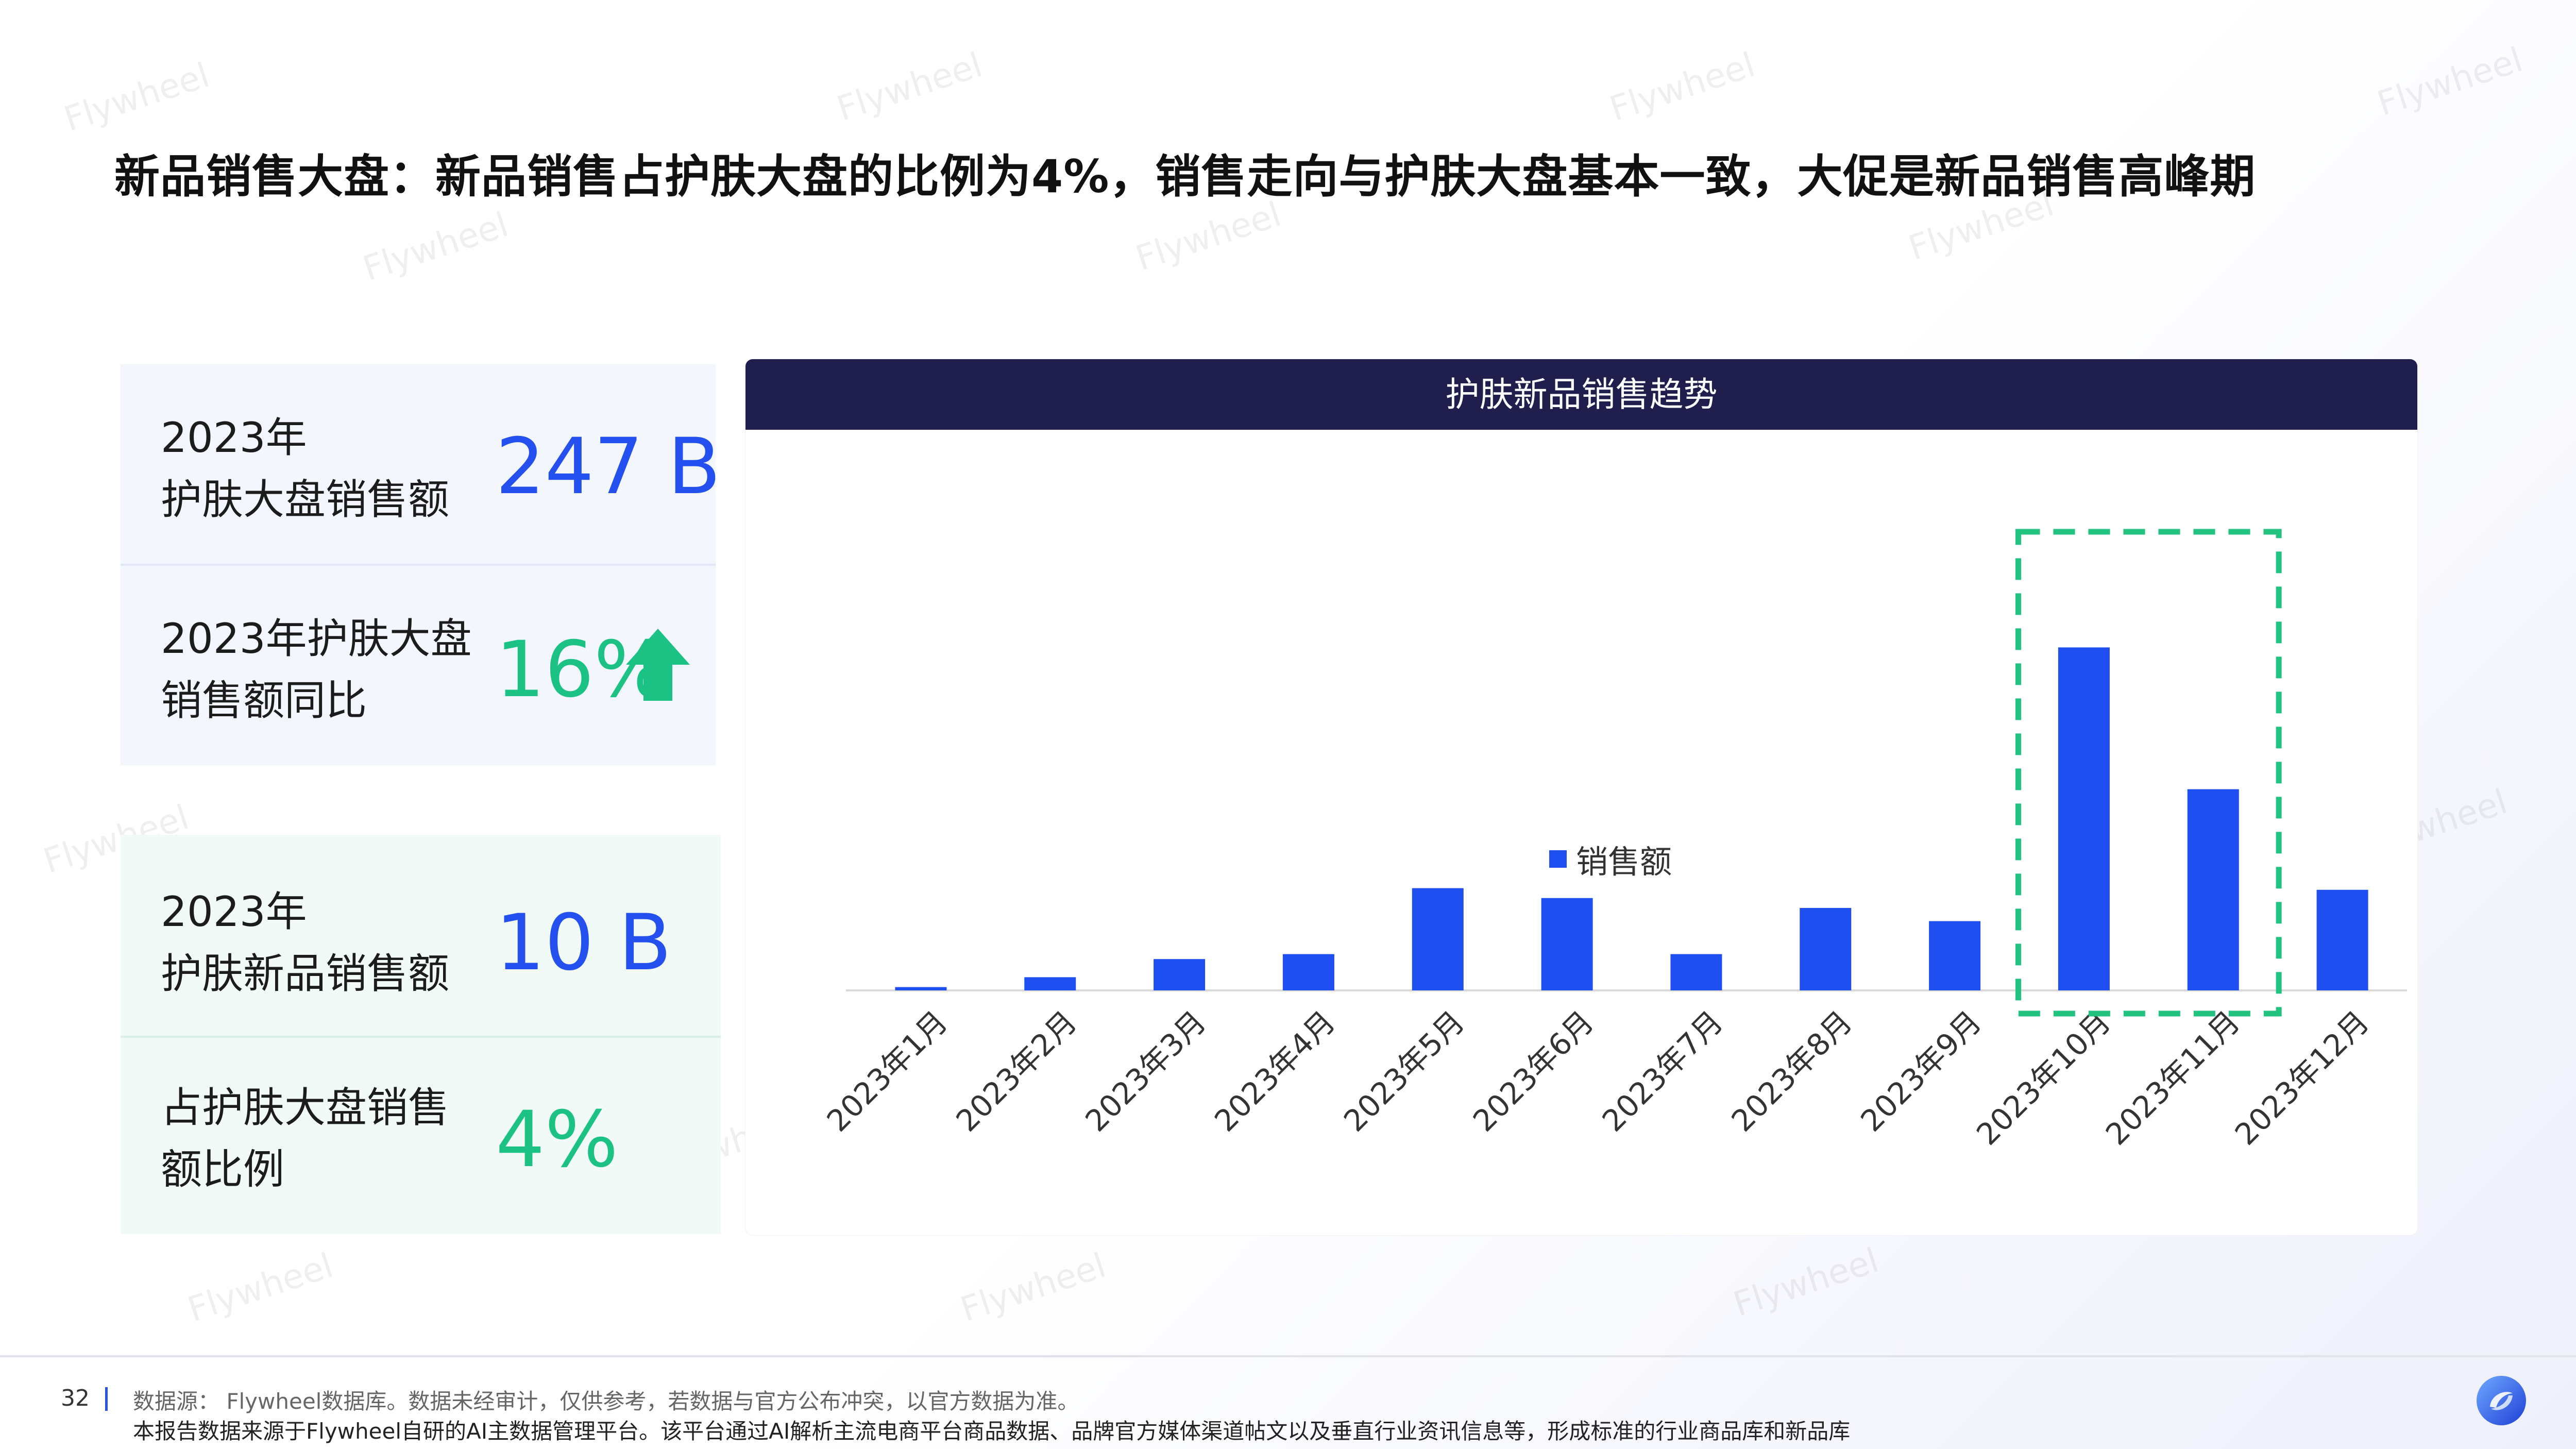 The width and height of the screenshot is (2576, 1449). Describe the element at coordinates (1288, 1356) in the screenshot. I see `footer-divider` at that location.